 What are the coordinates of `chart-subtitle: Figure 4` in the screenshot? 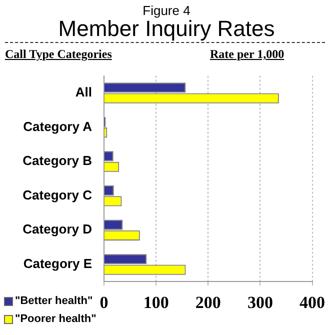 It's located at (167, 10).